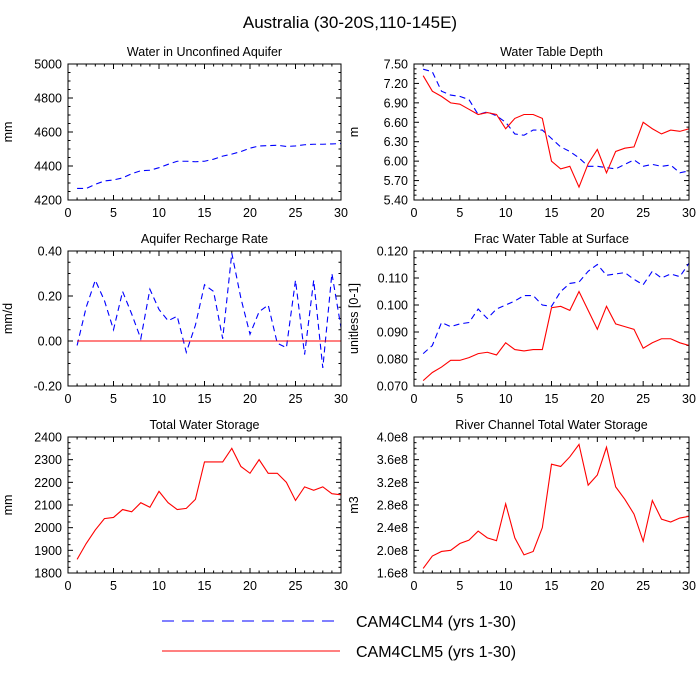  What do you see at coordinates (48, 65) in the screenshot?
I see `y-tick-label: 5000` at bounding box center [48, 65].